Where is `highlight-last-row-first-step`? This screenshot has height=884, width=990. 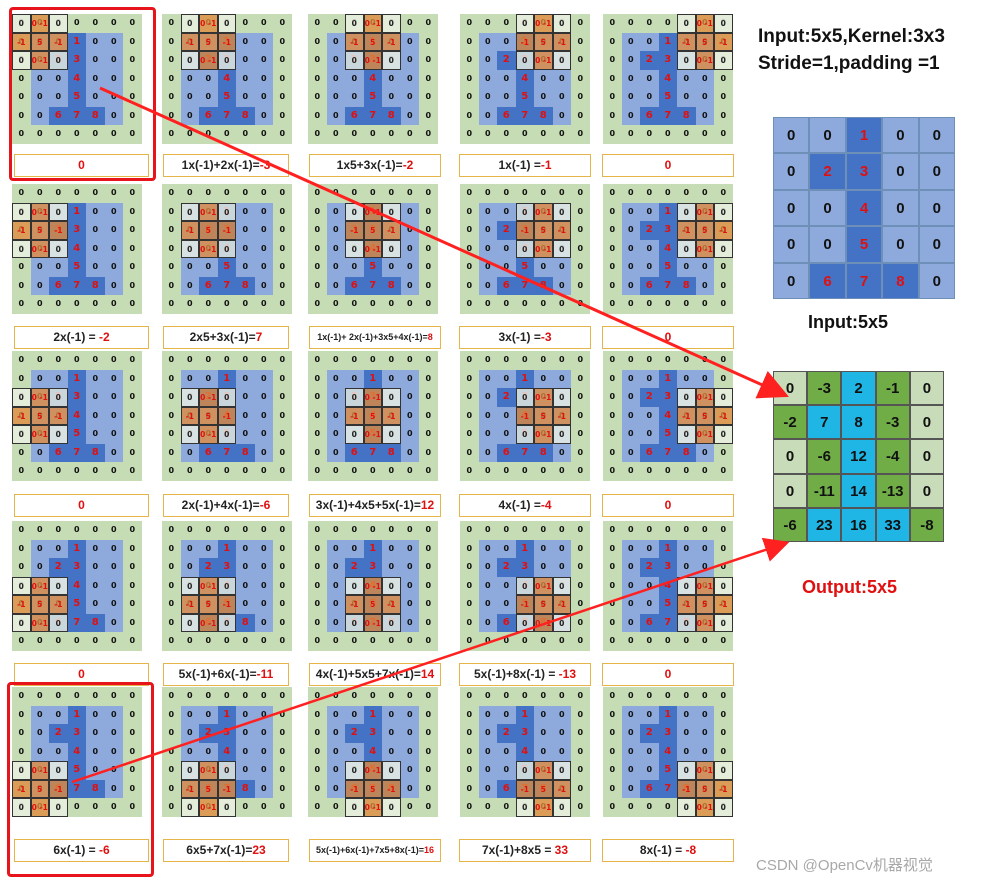 highlight-last-row-first-step is located at coordinates (80, 779).